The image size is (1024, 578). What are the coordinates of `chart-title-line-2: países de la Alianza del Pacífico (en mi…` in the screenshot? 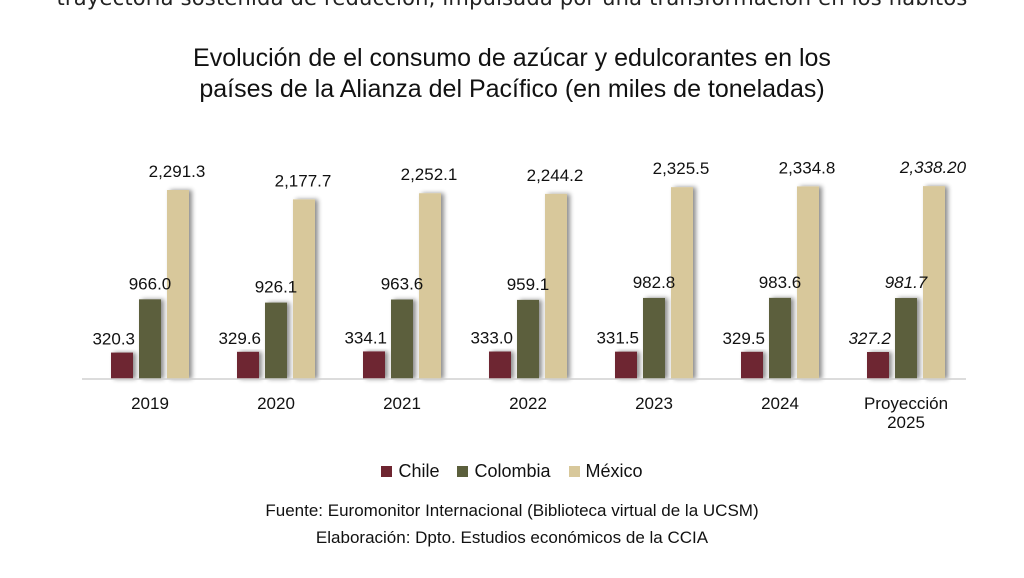 It's located at (512, 89).